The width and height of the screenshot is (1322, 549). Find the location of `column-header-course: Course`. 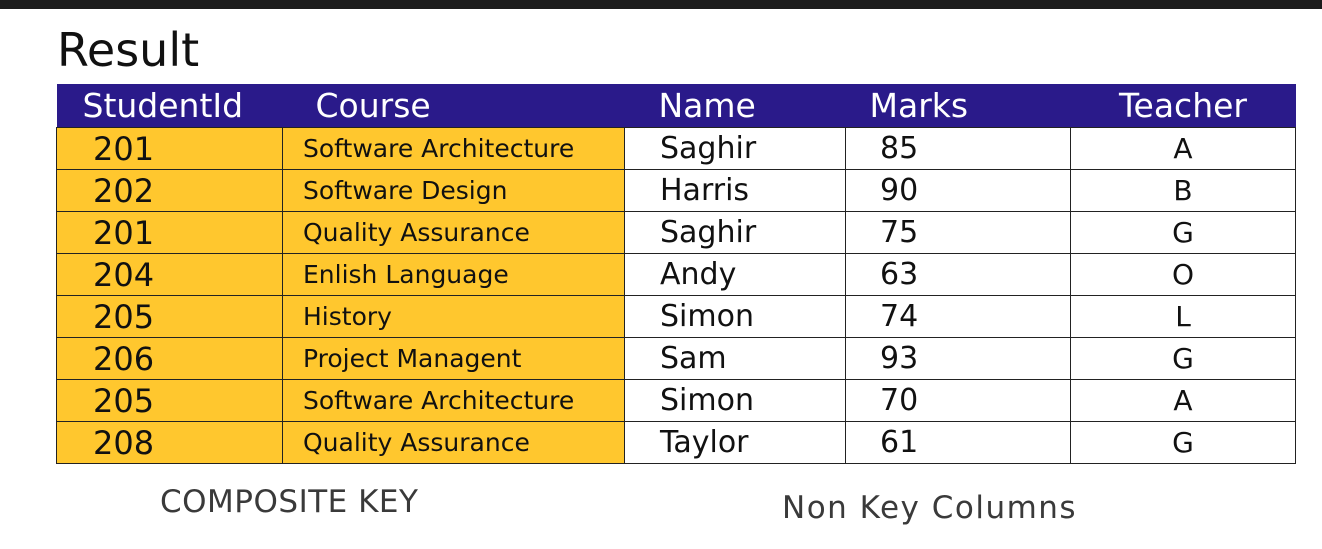

column-header-course: Course is located at coordinates (453, 106).